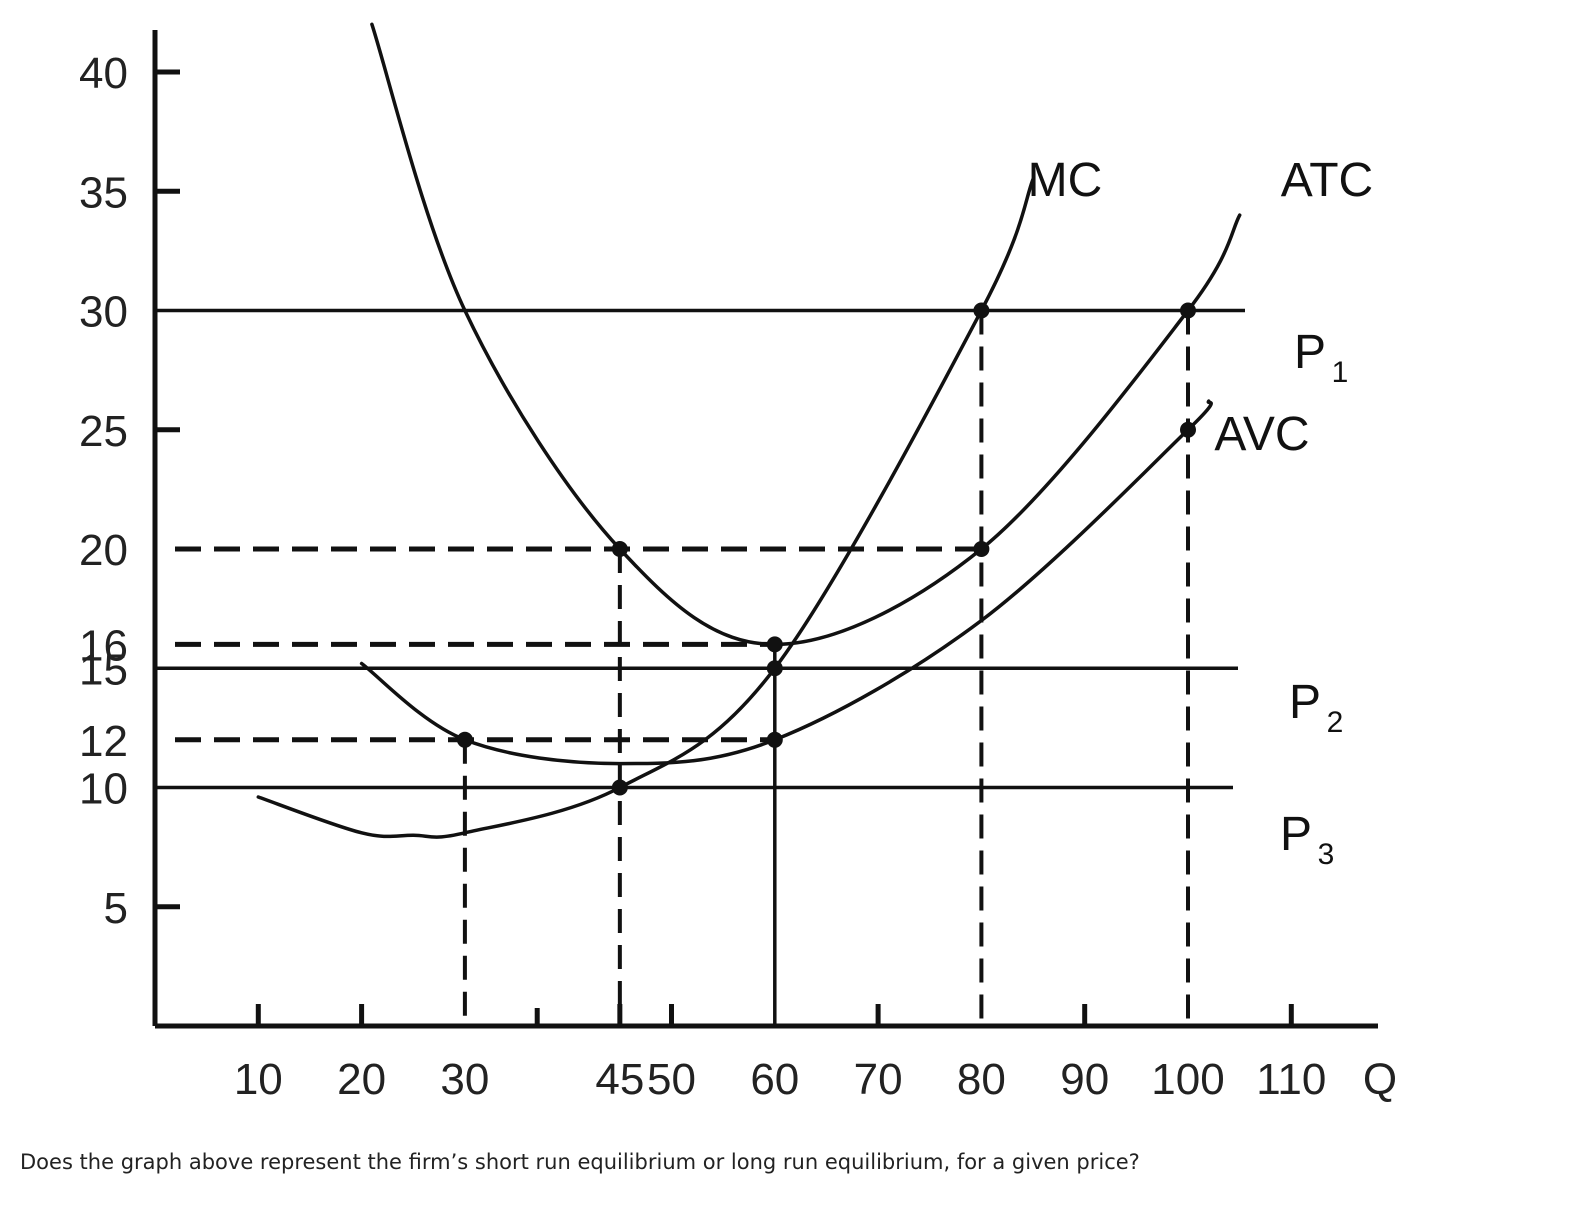 The image size is (1574, 1228). I want to click on price-label-p3: P, so click(1296, 834).